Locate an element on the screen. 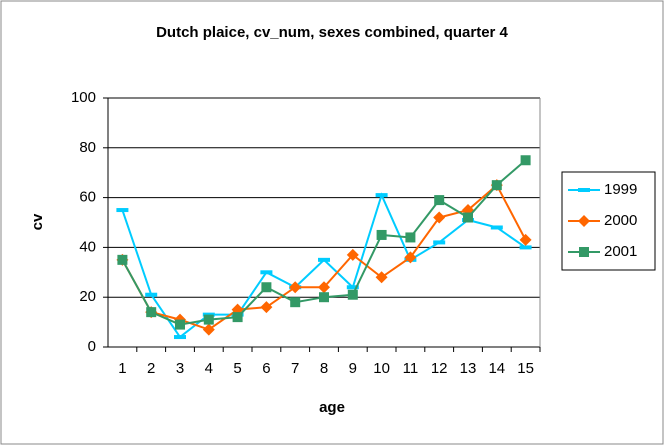  y-tick-label: 40 is located at coordinates (87, 246).